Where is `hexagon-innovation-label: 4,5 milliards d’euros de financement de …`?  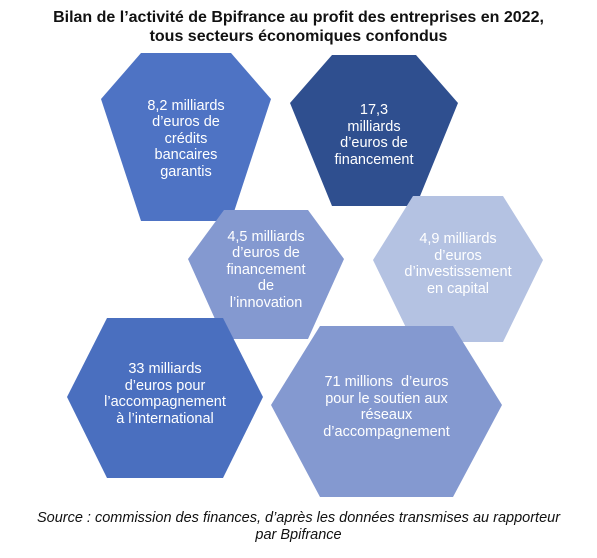
hexagon-innovation-label: 4,5 milliards d’euros de financement de … is located at coordinates (266, 270).